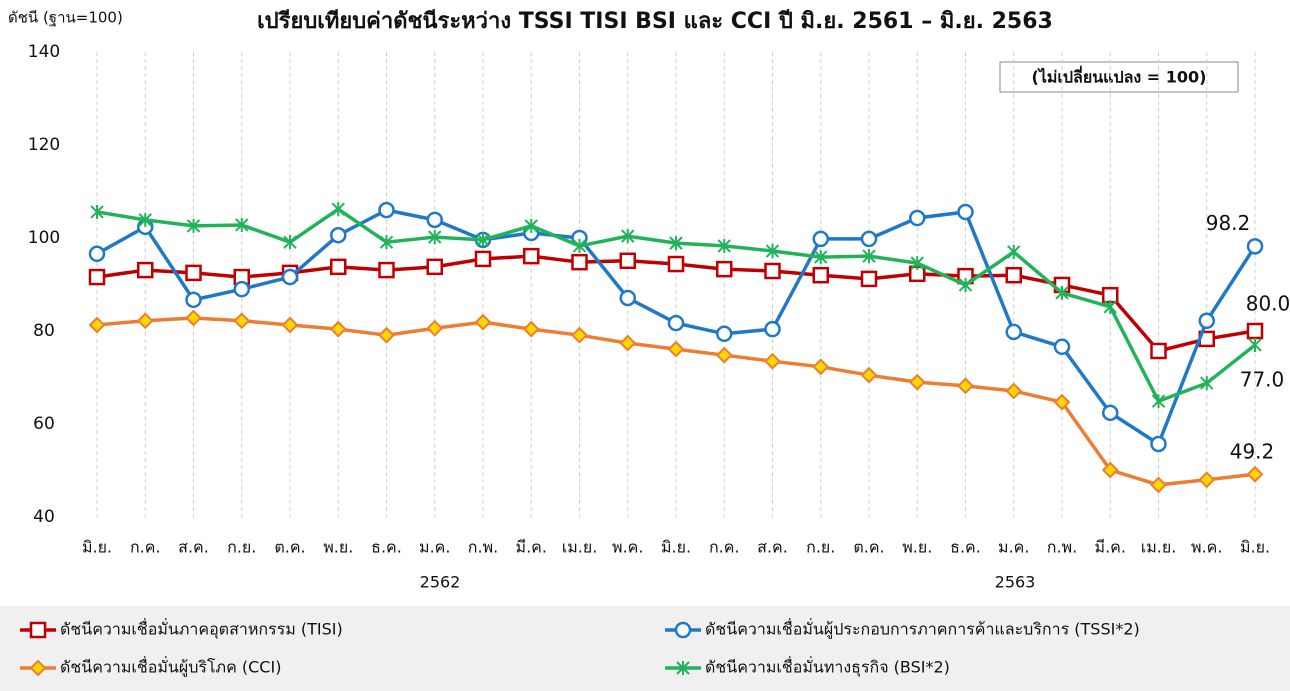  I want to click on x-tick-label: พ.ย., so click(917, 547).